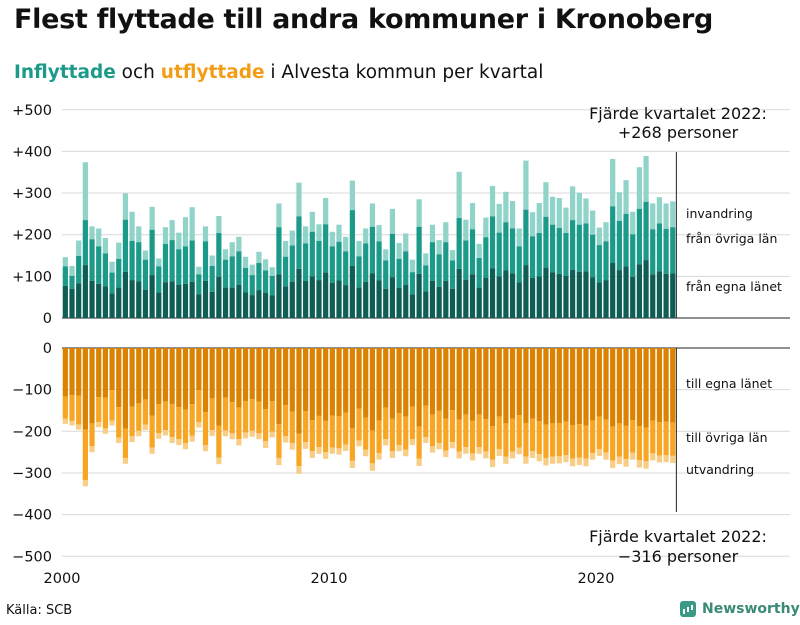 The width and height of the screenshot is (800, 625). I want to click on x-tick-label: 2000, so click(62, 579).